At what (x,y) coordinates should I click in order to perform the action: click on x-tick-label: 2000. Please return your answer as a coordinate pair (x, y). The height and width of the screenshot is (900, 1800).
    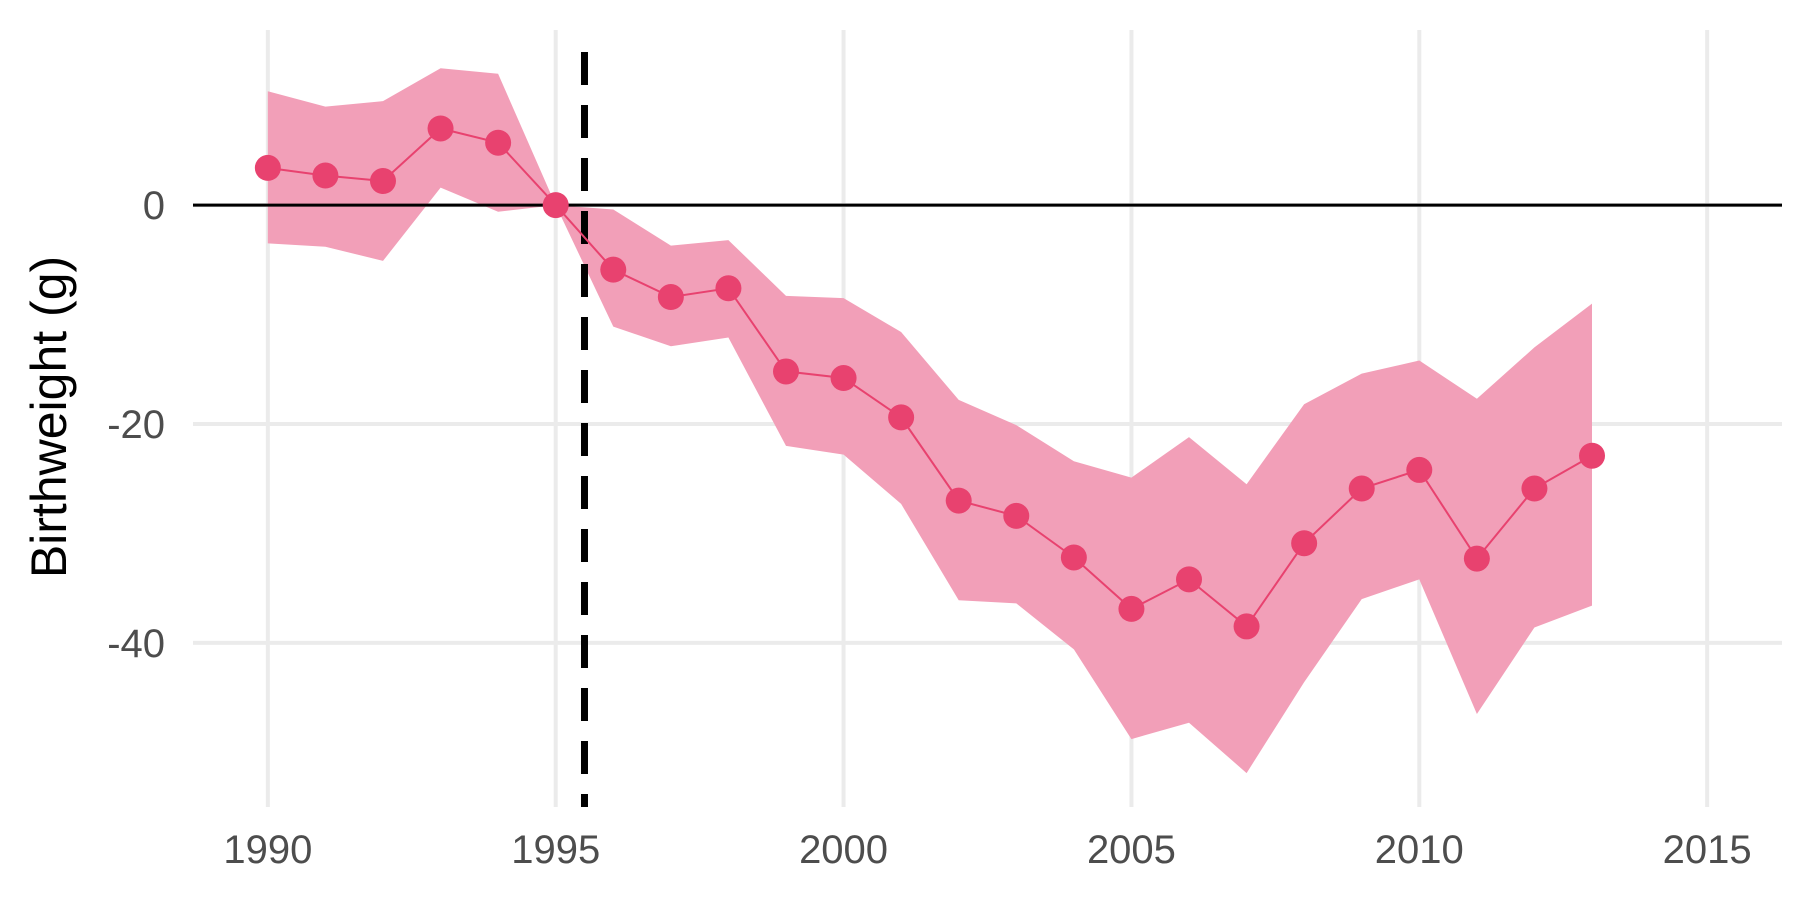
    Looking at the image, I should click on (843, 850).